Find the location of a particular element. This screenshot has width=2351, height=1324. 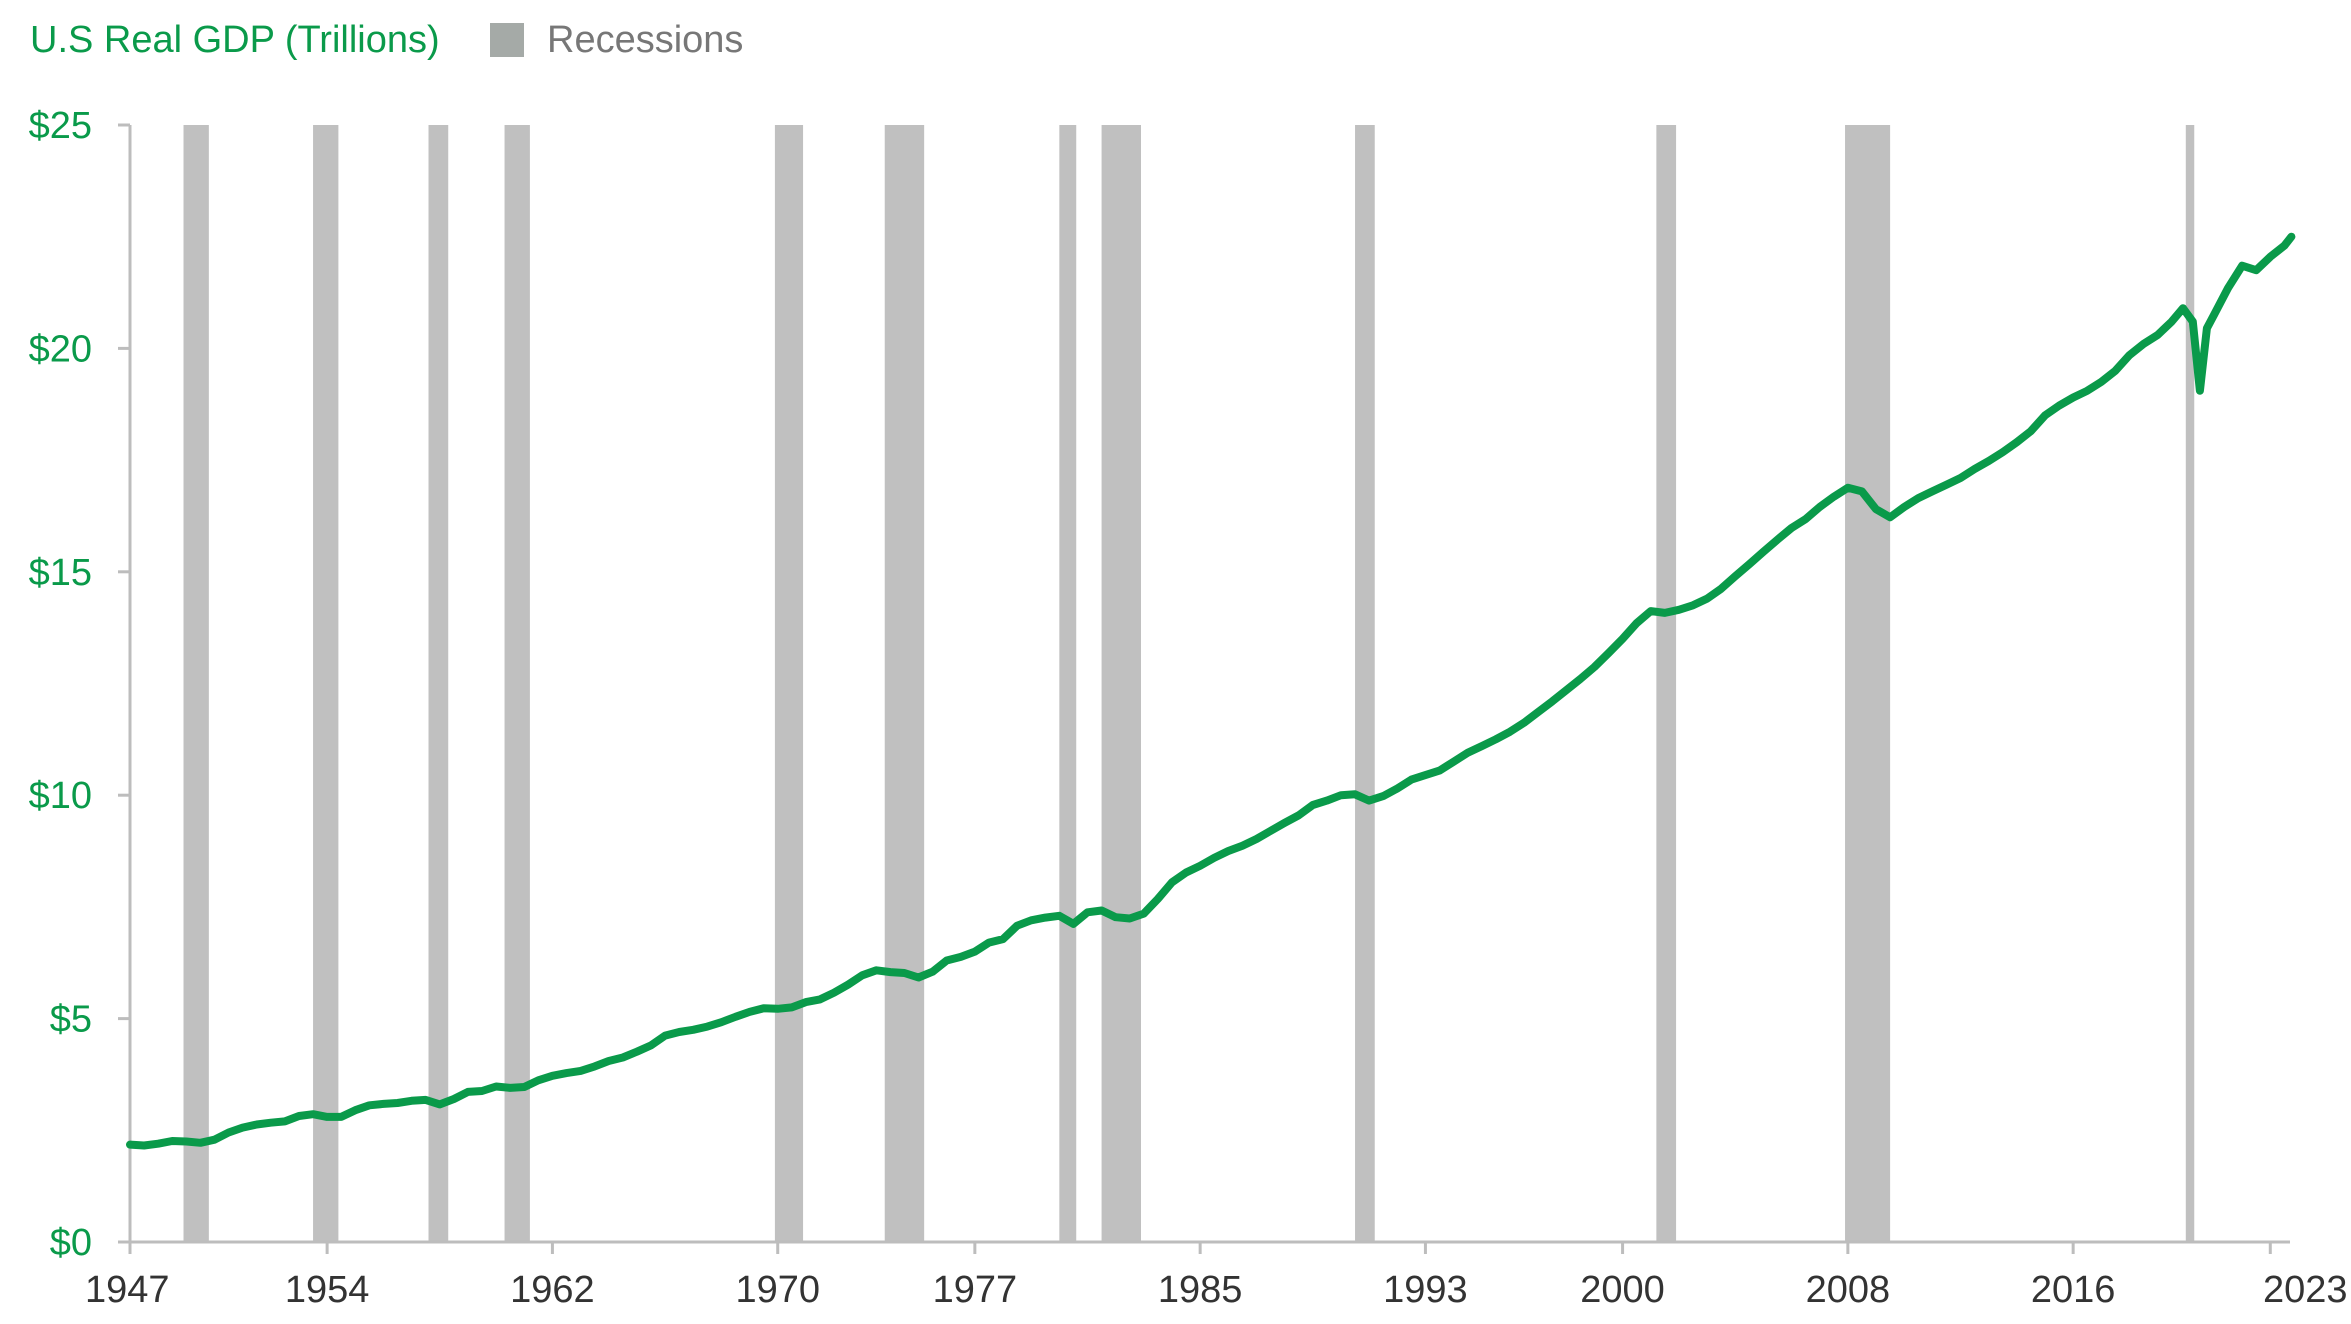

y-tick-label: $25 is located at coordinates (60, 126).